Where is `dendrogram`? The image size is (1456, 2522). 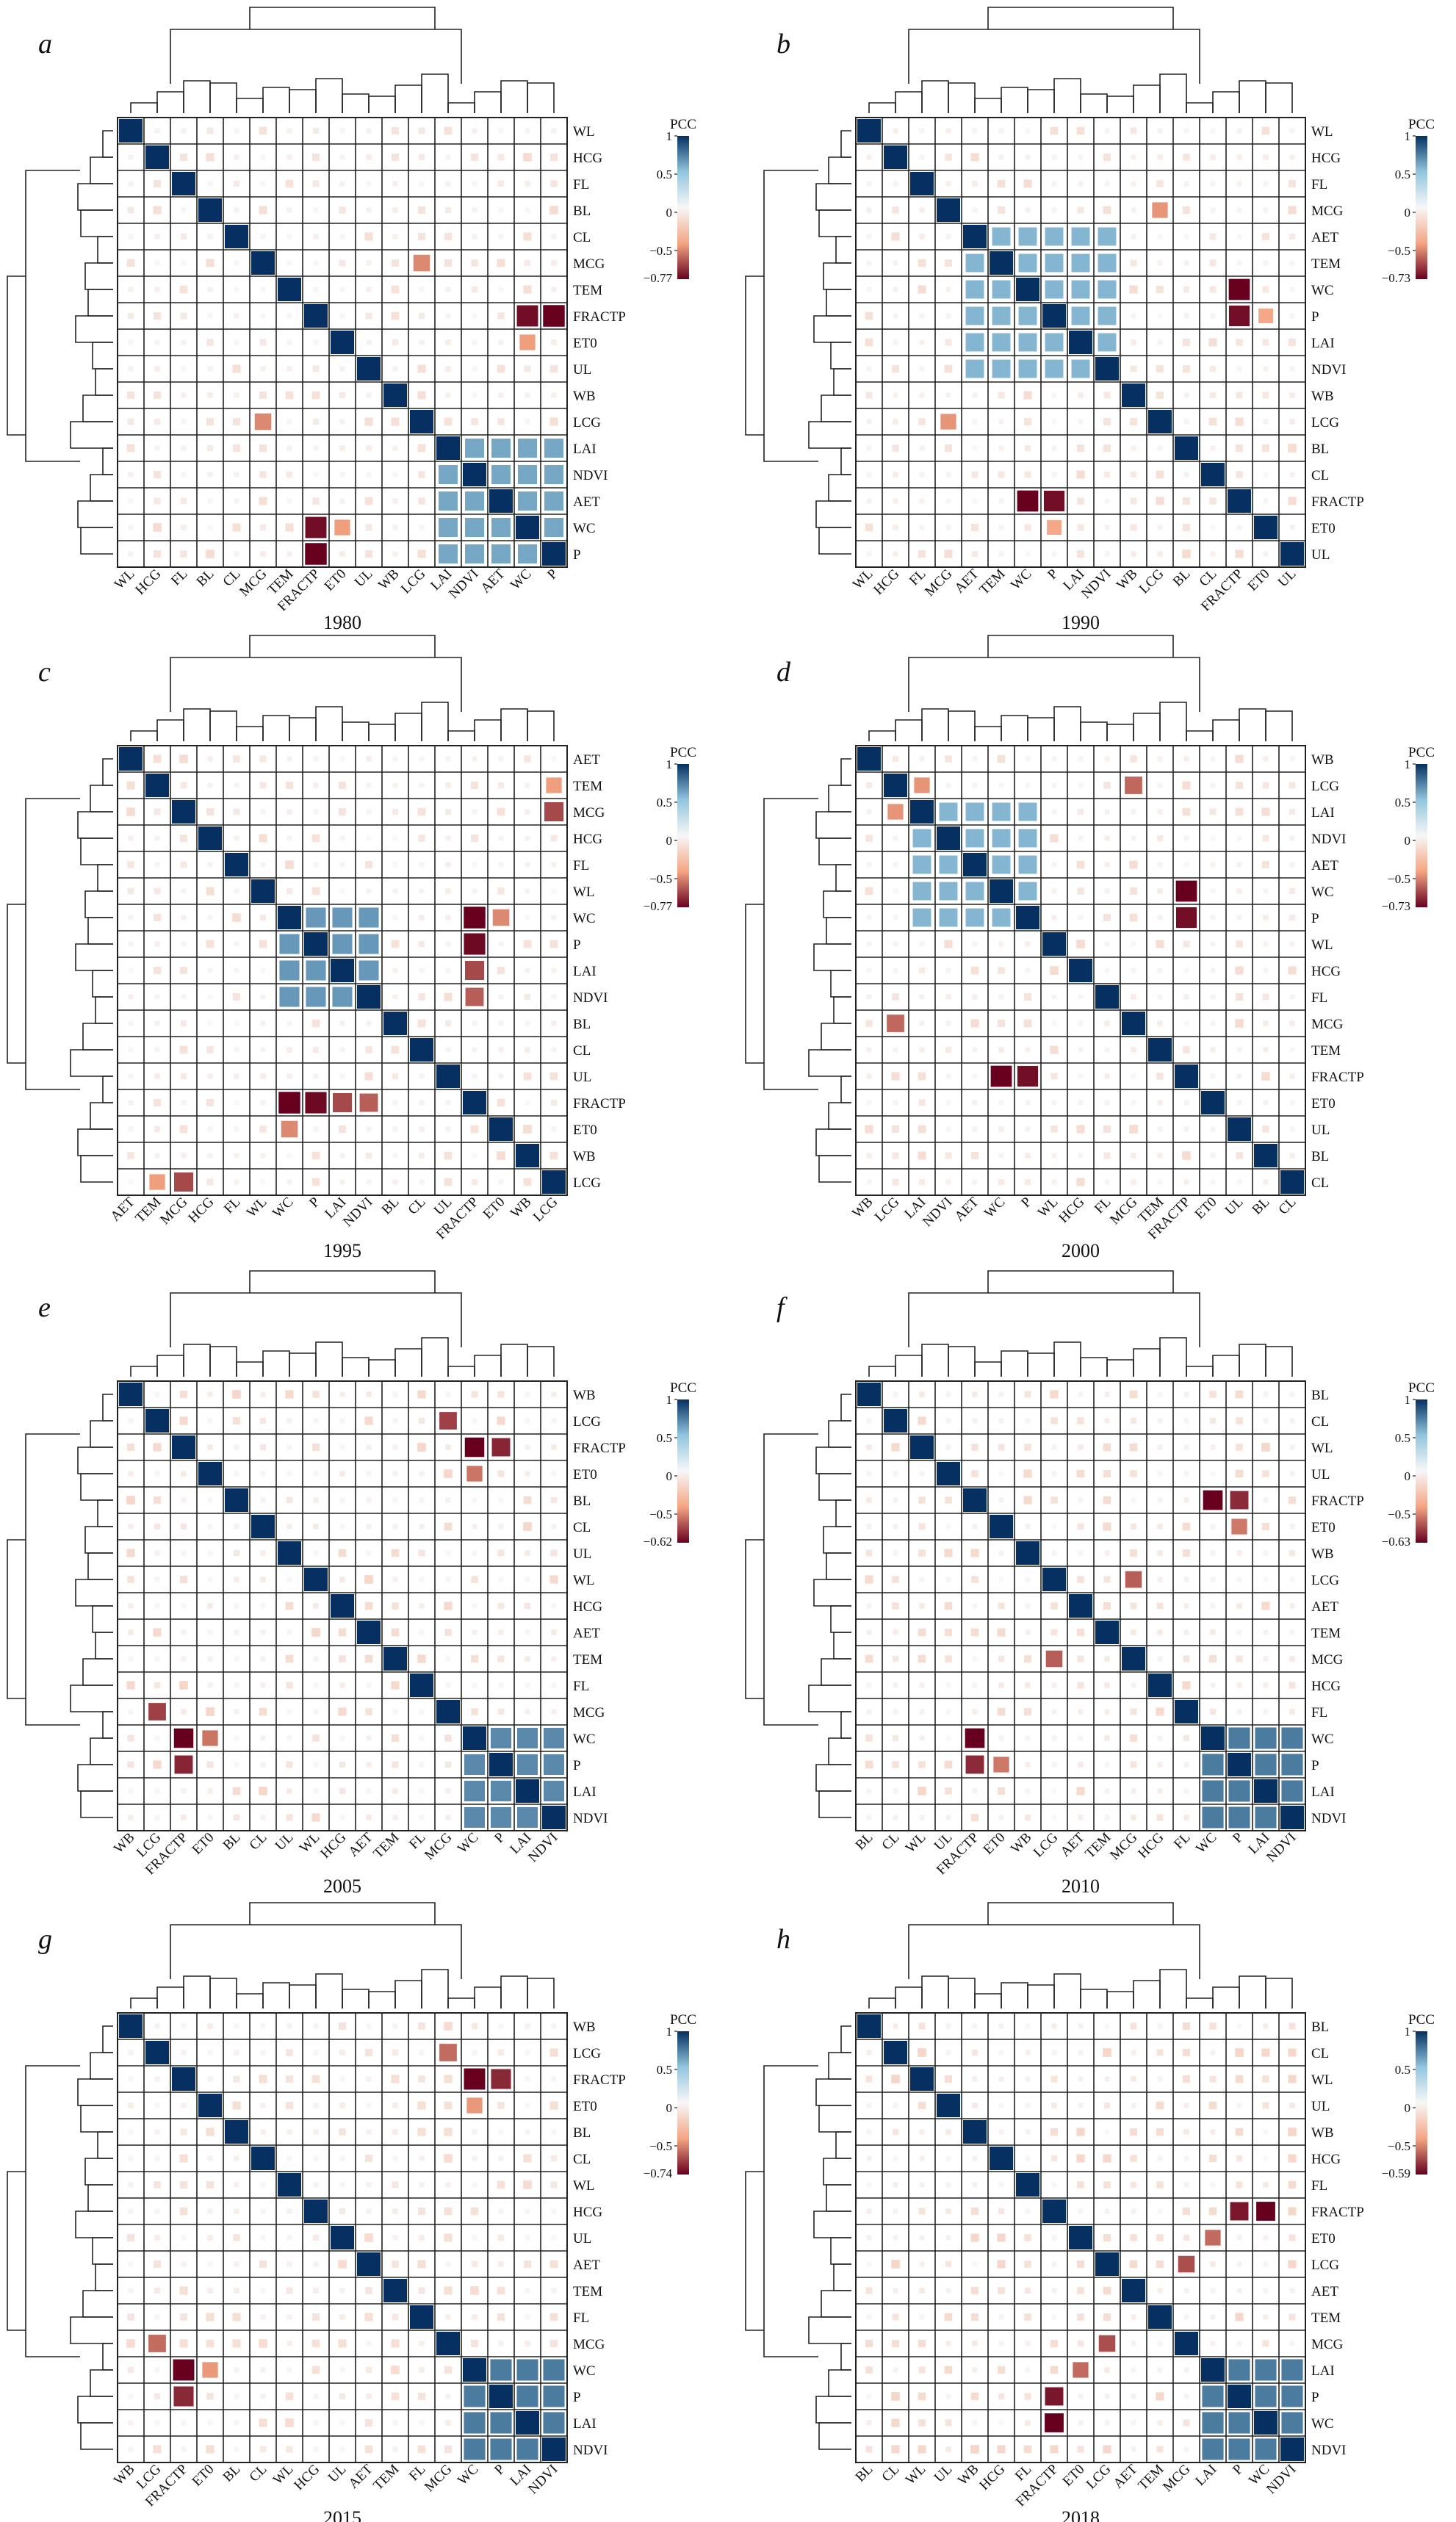
dendrogram is located at coordinates (1019, 281).